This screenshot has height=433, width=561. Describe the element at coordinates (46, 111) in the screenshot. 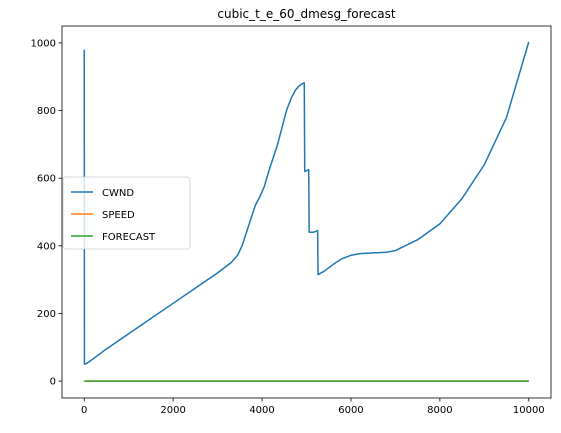

I see `y-tick-label: 800` at that location.